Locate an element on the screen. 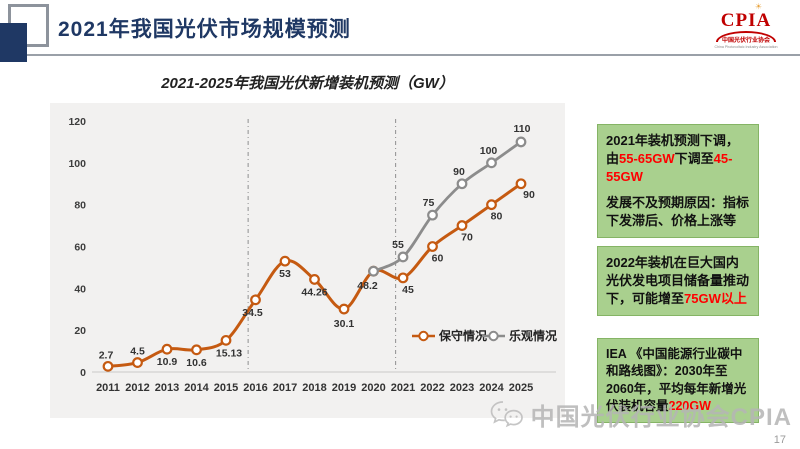 The image size is (800, 449). watermark: 中国光伏行业协会CPIA is located at coordinates (641, 414).